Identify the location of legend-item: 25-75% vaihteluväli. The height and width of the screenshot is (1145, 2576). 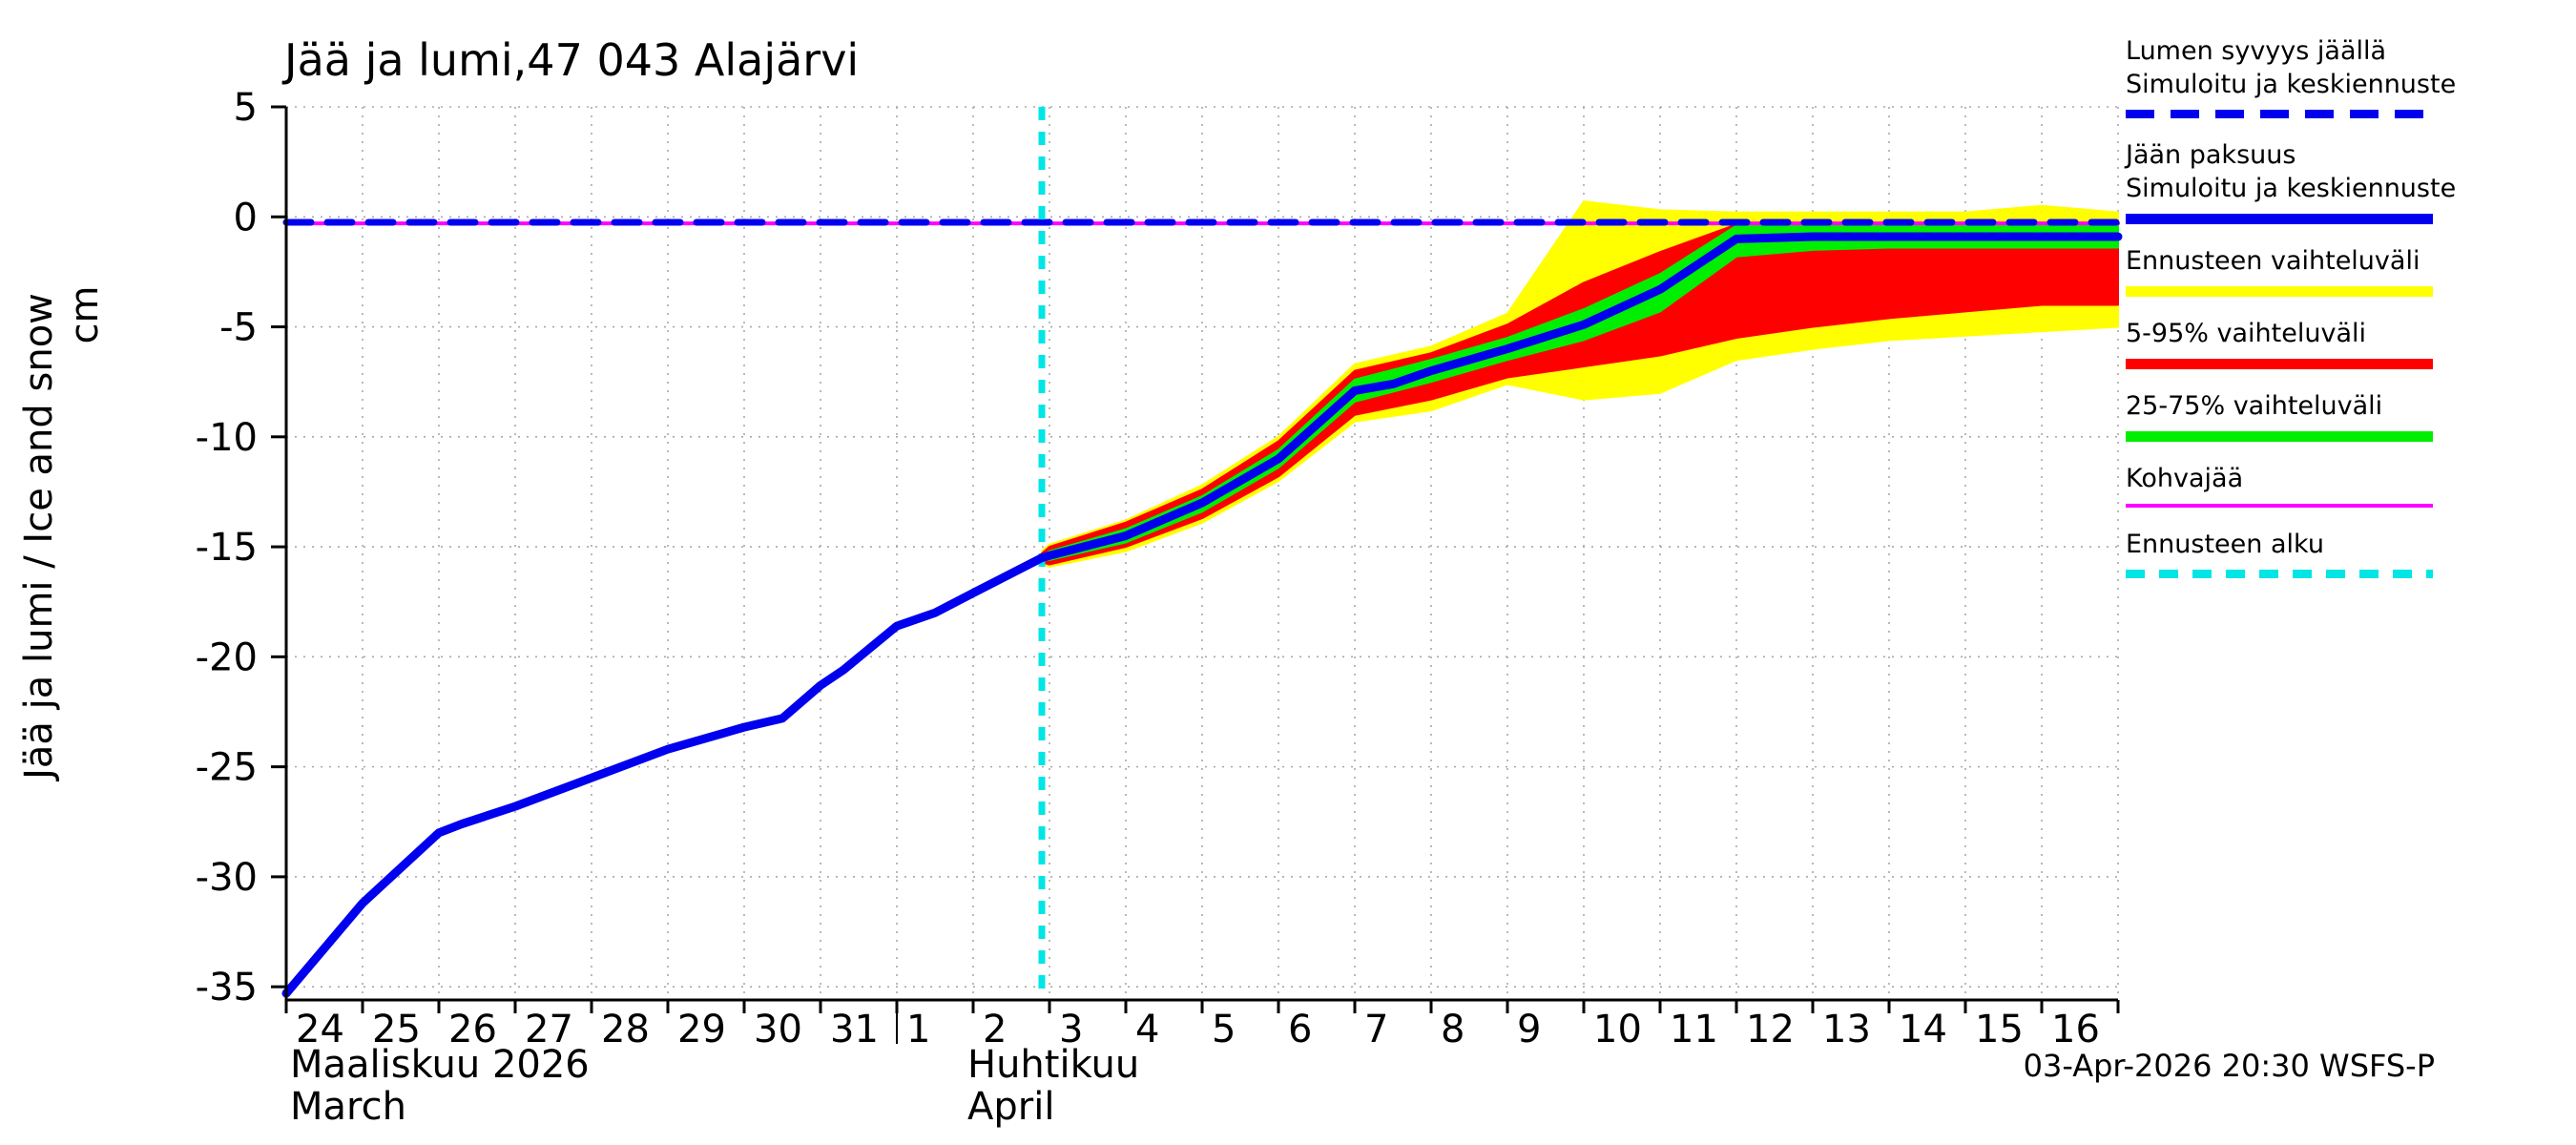
(2279, 416).